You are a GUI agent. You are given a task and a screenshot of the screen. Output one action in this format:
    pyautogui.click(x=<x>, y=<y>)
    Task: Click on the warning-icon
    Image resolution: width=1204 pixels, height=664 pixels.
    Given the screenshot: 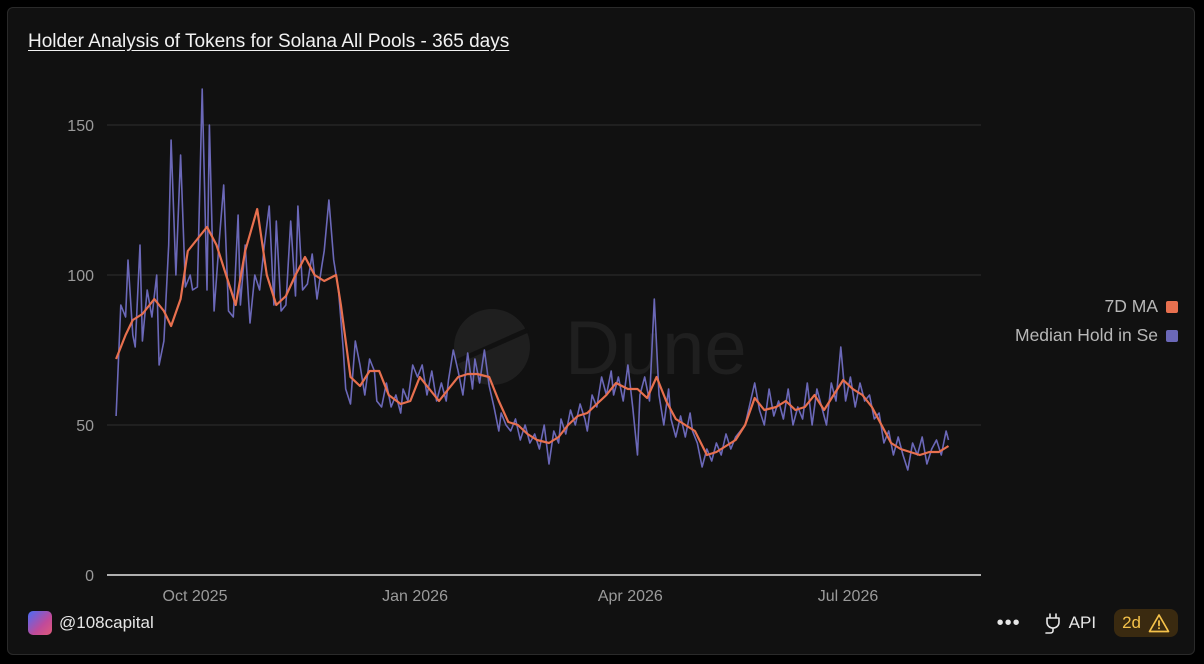 What is the action you would take?
    pyautogui.click(x=1159, y=623)
    